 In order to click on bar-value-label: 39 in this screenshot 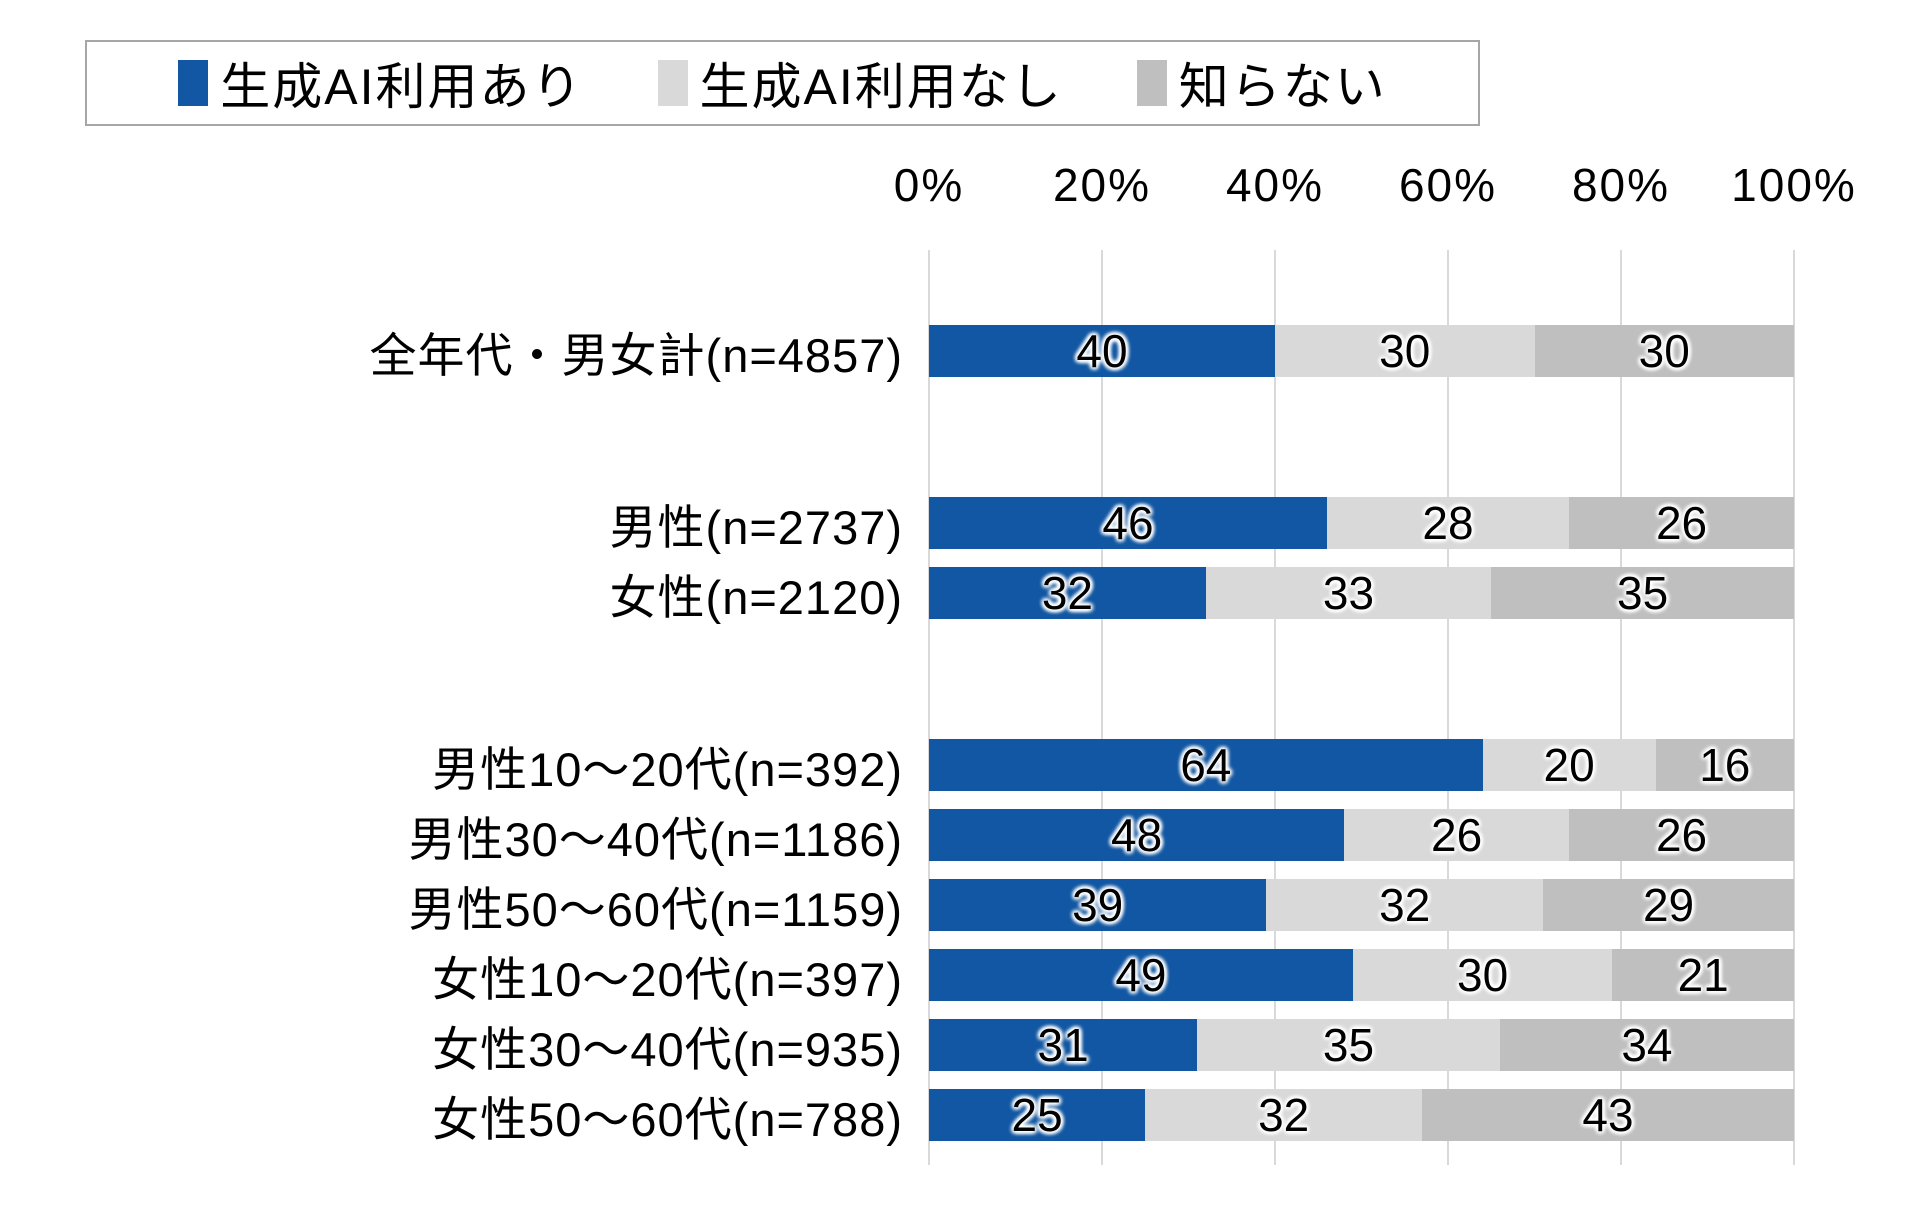, I will do `click(1098, 905)`.